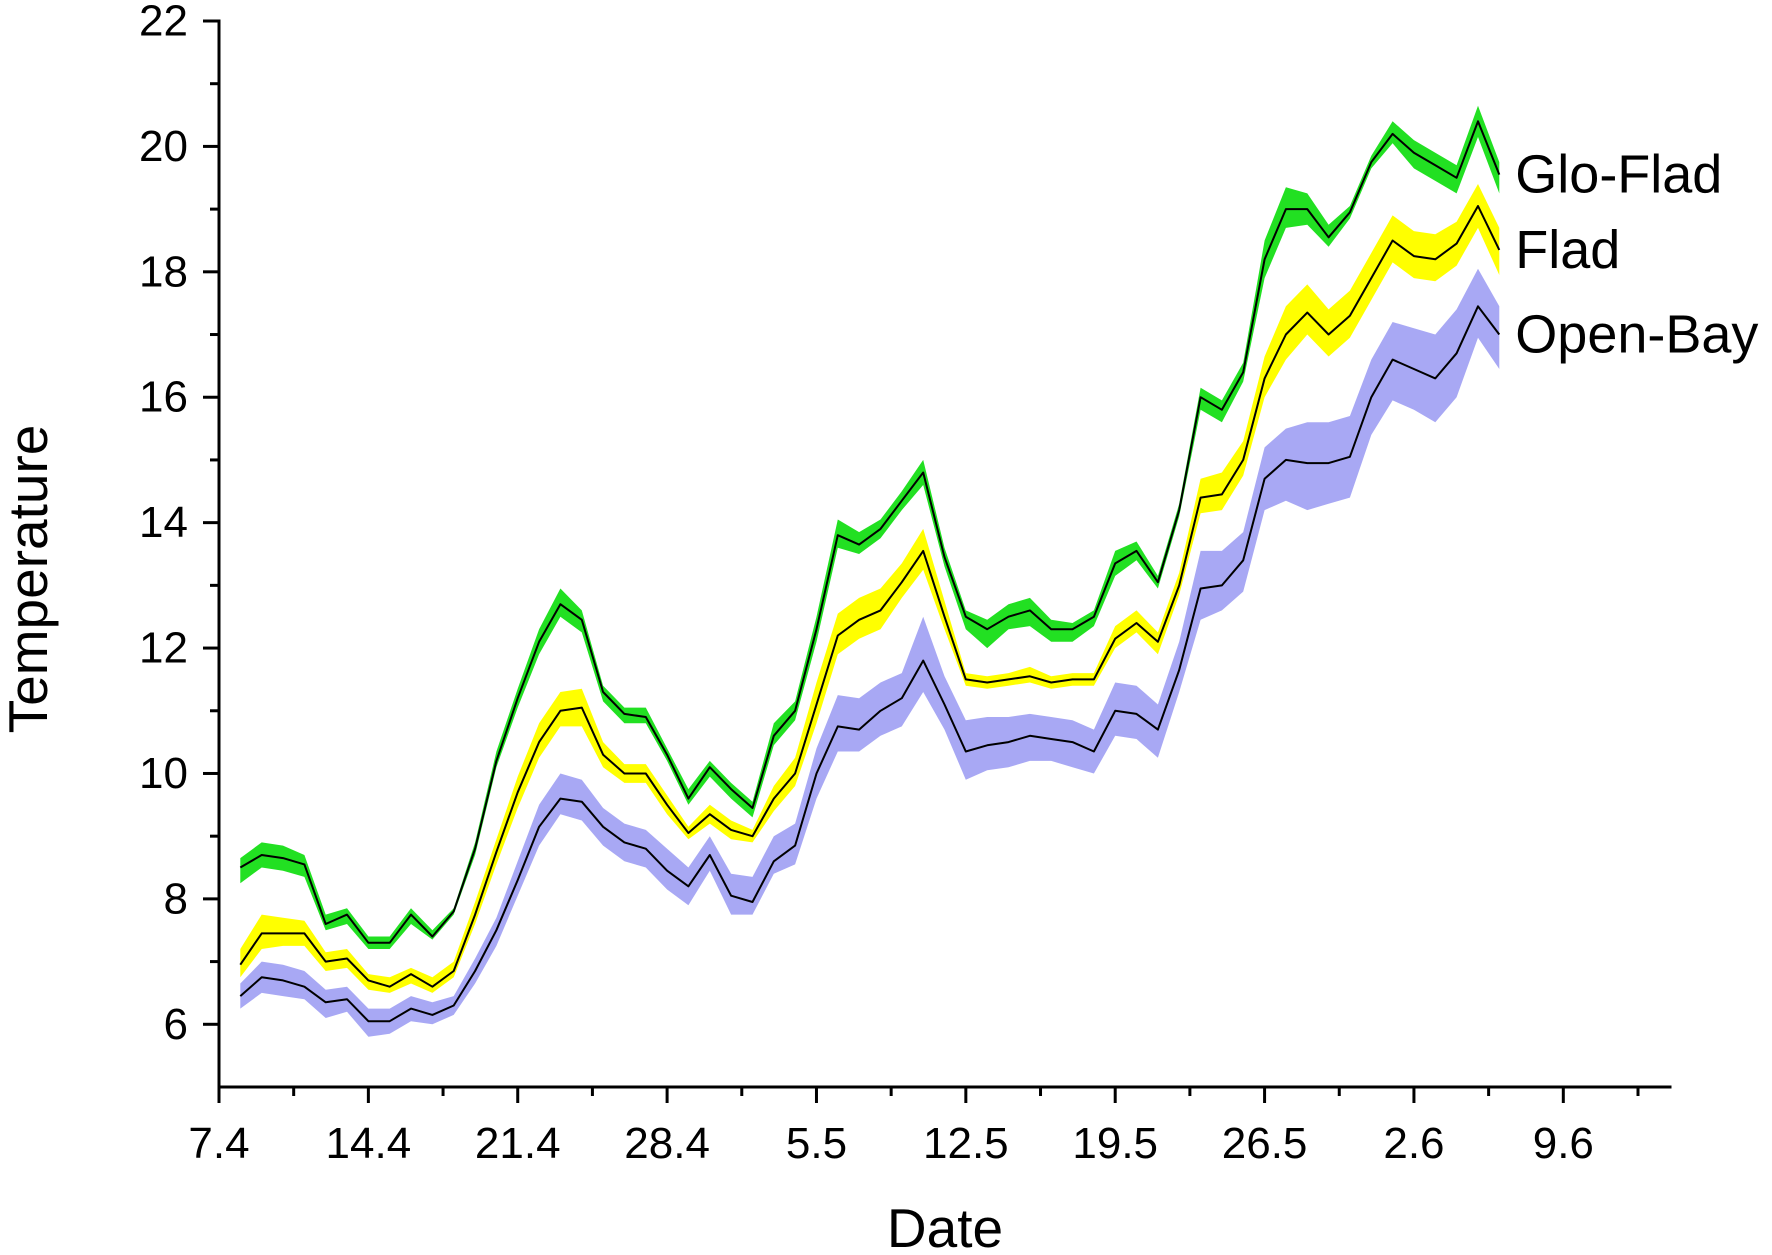 The image size is (1772, 1255). Describe the element at coordinates (518, 1143) in the screenshot. I see `x-tick-label: 21.4` at that location.